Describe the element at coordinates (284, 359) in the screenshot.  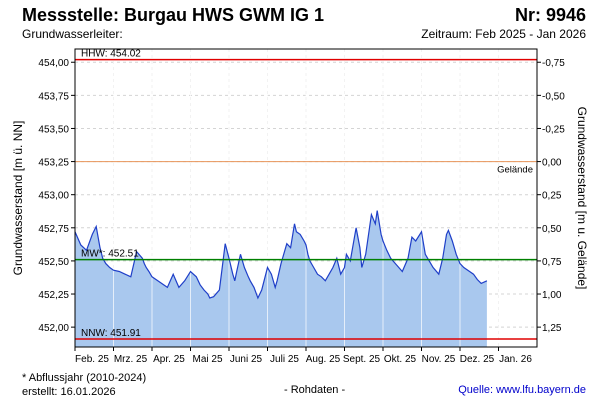
I see `x-tick-label: Juli 25` at that location.